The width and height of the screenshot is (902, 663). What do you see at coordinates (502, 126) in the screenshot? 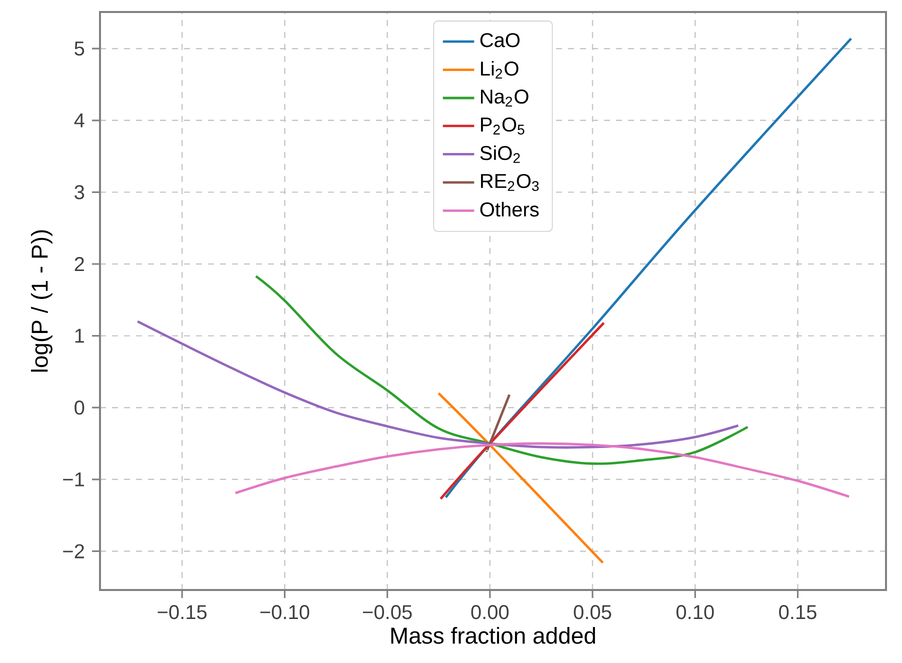
I see `legend-label: P$_{2}$O$_{5}$` at bounding box center [502, 126].